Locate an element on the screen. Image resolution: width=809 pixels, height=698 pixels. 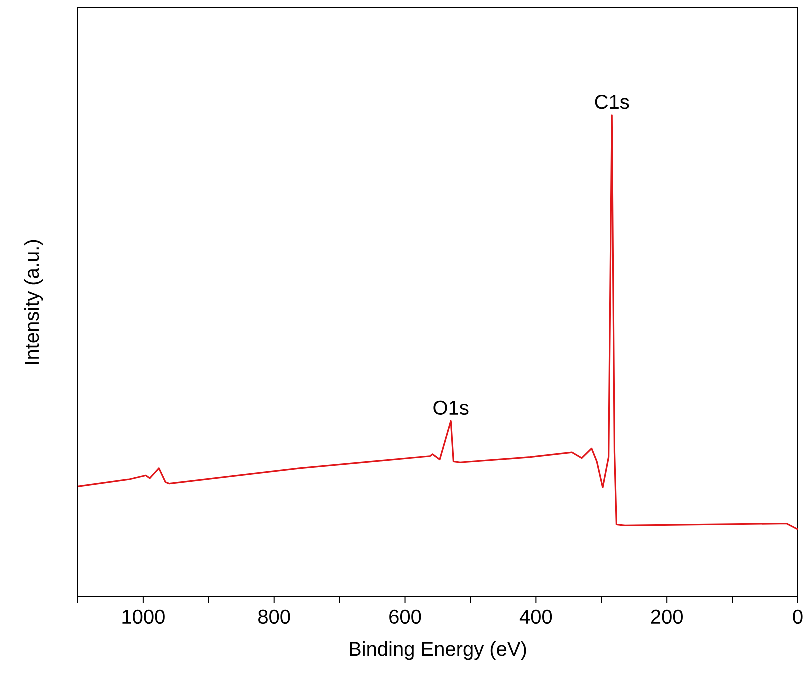
x-tick-label: 200 is located at coordinates (667, 617).